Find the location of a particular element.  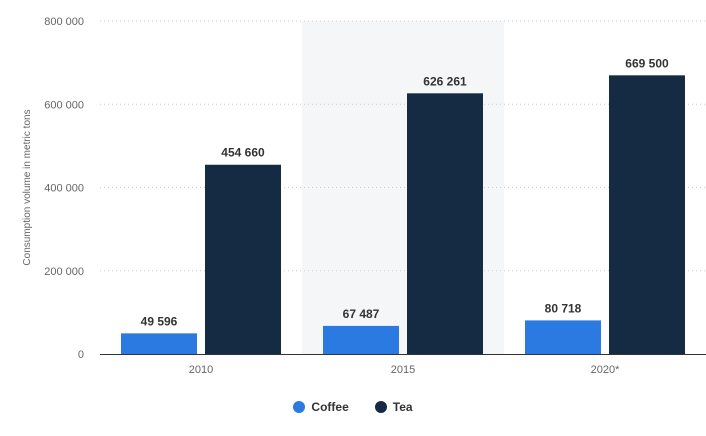

y-tick-label: 800 000 is located at coordinates (64, 22).